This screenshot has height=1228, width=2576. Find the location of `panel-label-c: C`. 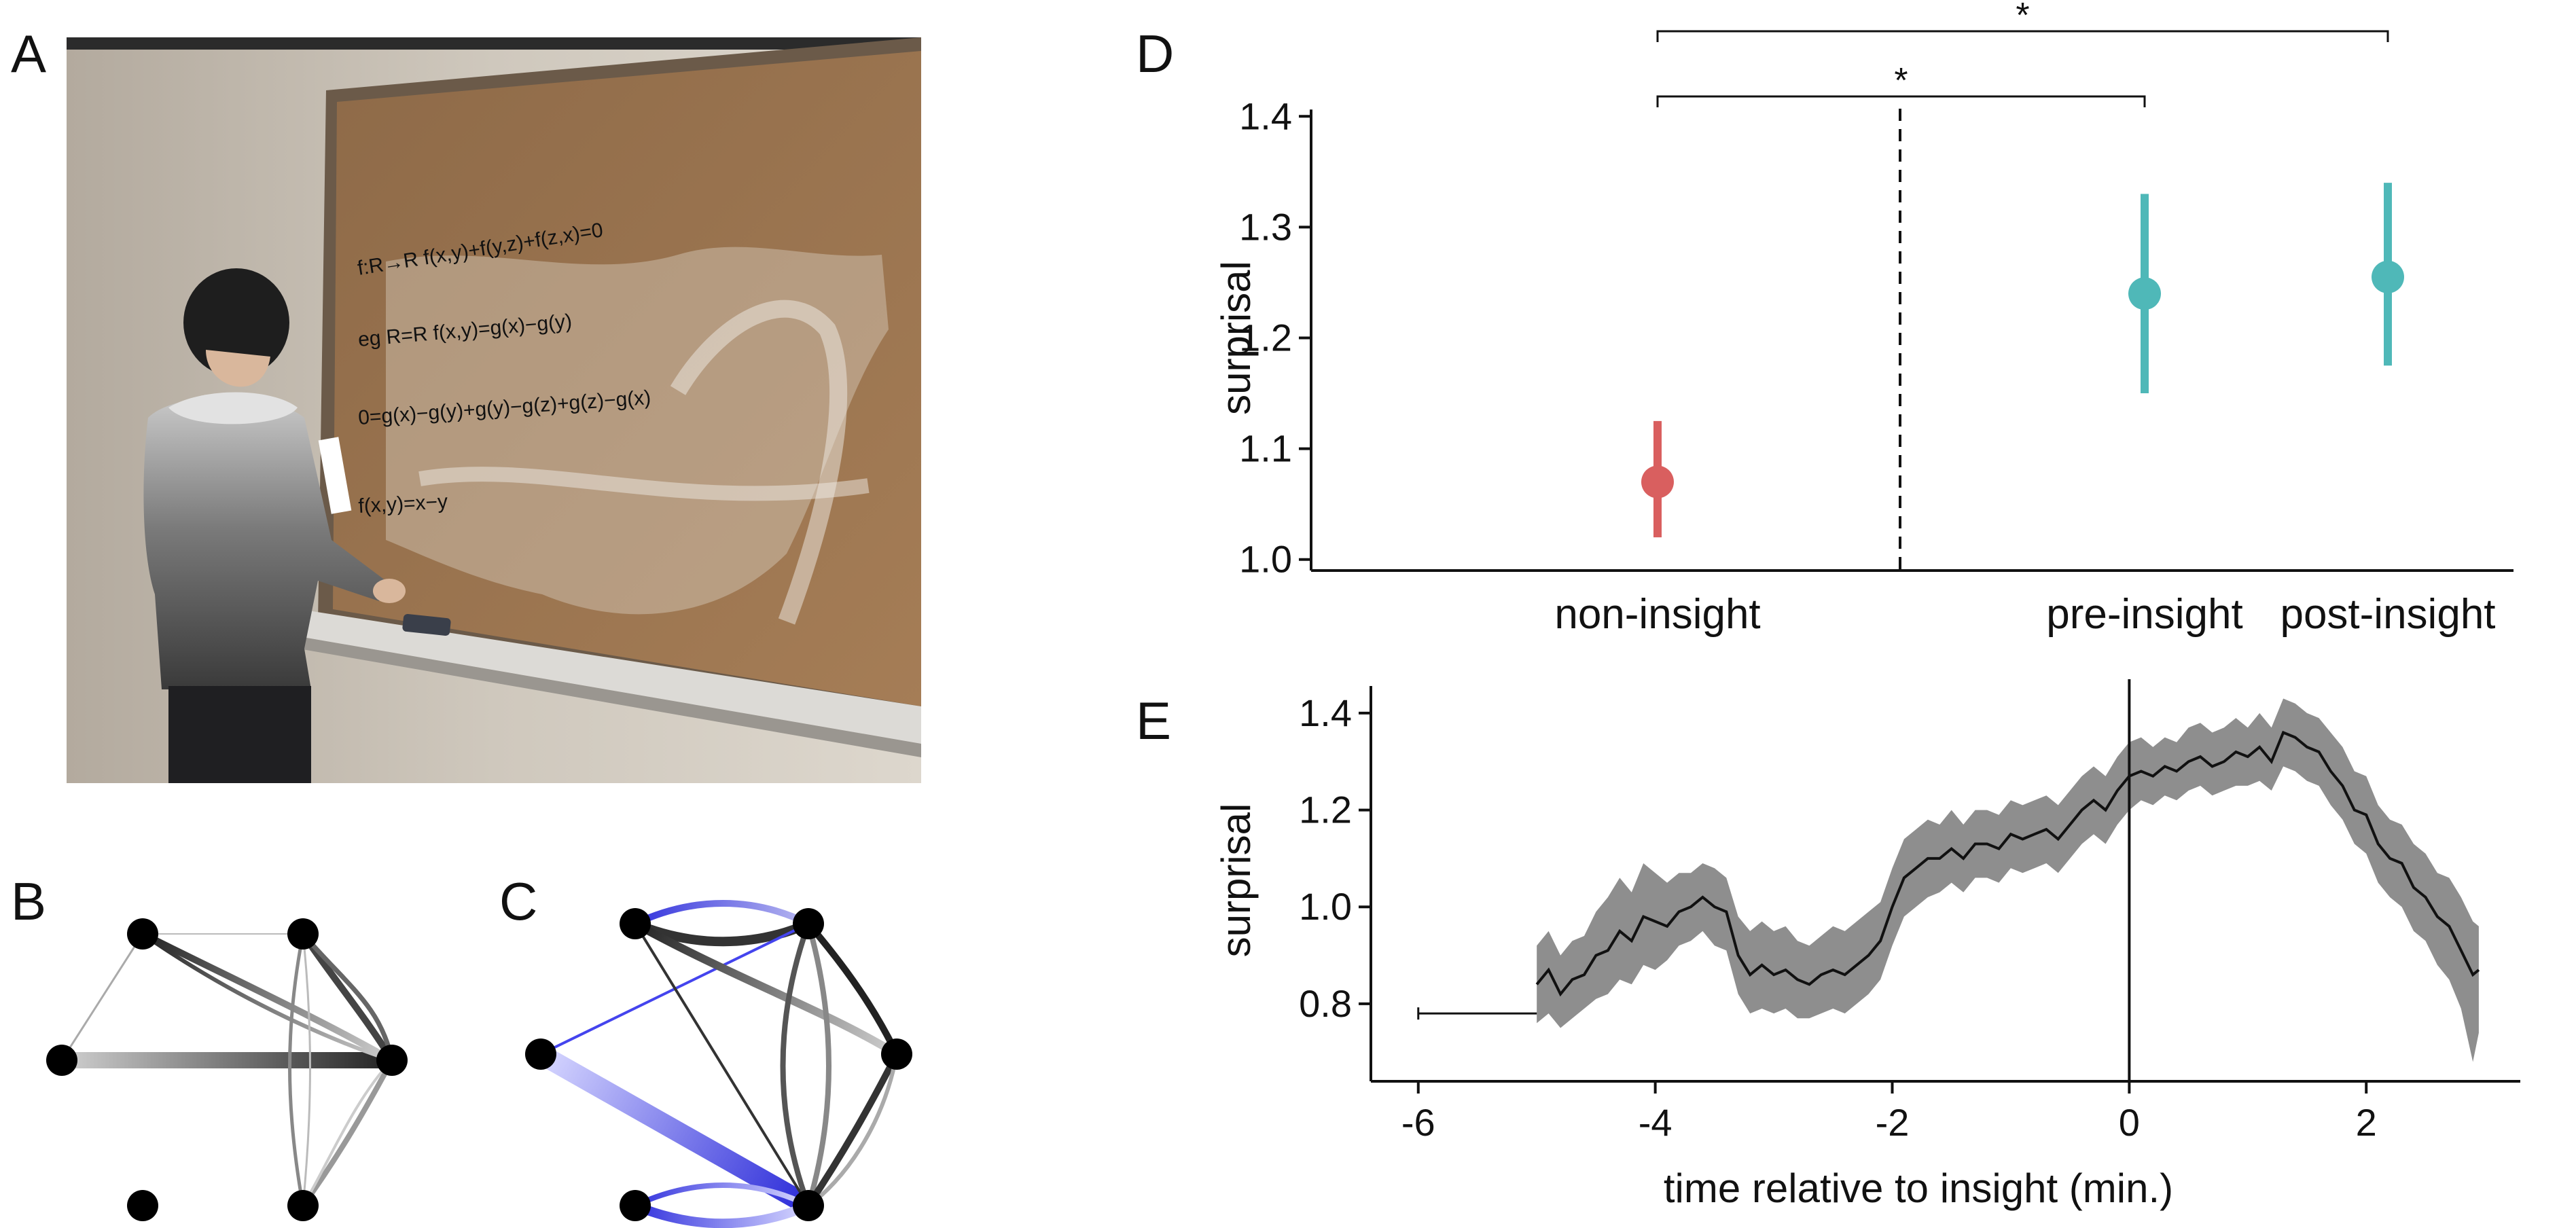

panel-label-c: C is located at coordinates (518, 901).